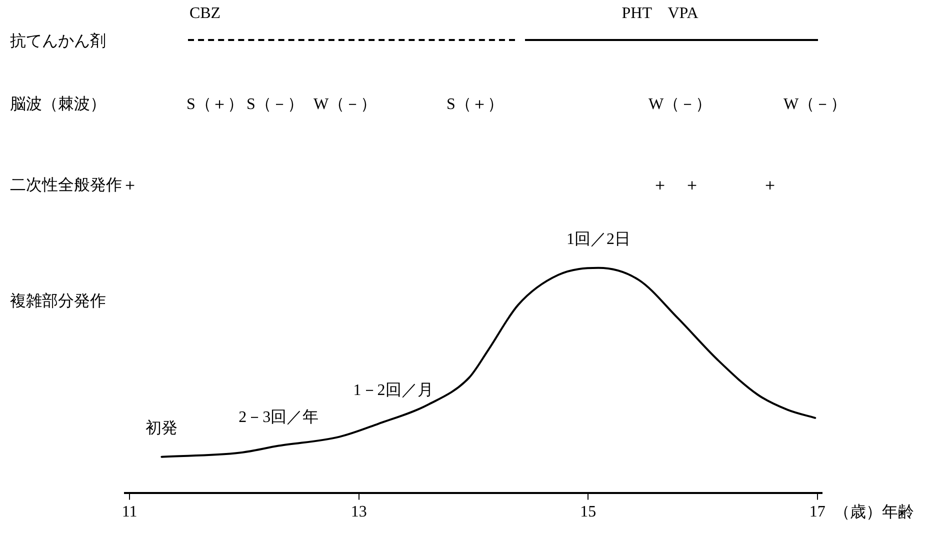 Image resolution: width=950 pixels, height=533 pixels. What do you see at coordinates (205, 13) in the screenshot?
I see `text: CBZ` at bounding box center [205, 13].